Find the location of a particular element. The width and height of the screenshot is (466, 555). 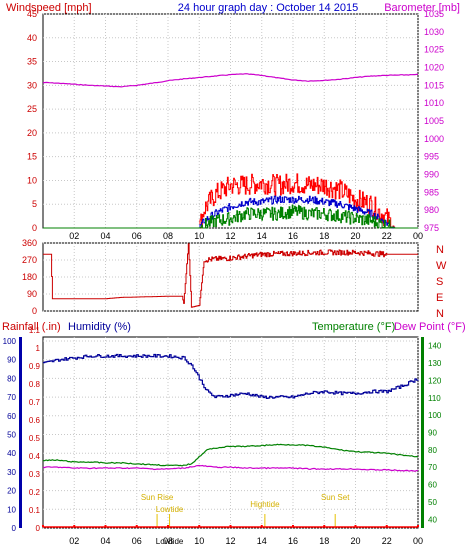

temperature-axis-label: Temperature (°F) is located at coordinates (353, 327).